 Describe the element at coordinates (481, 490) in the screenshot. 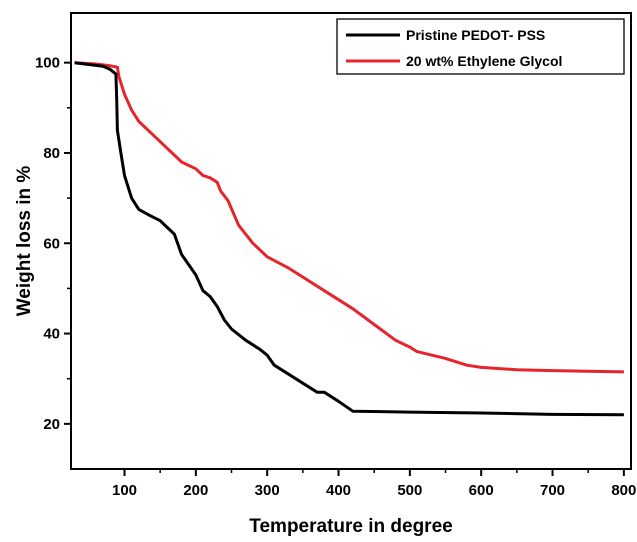

I see `x-tick-label: 600` at that location.